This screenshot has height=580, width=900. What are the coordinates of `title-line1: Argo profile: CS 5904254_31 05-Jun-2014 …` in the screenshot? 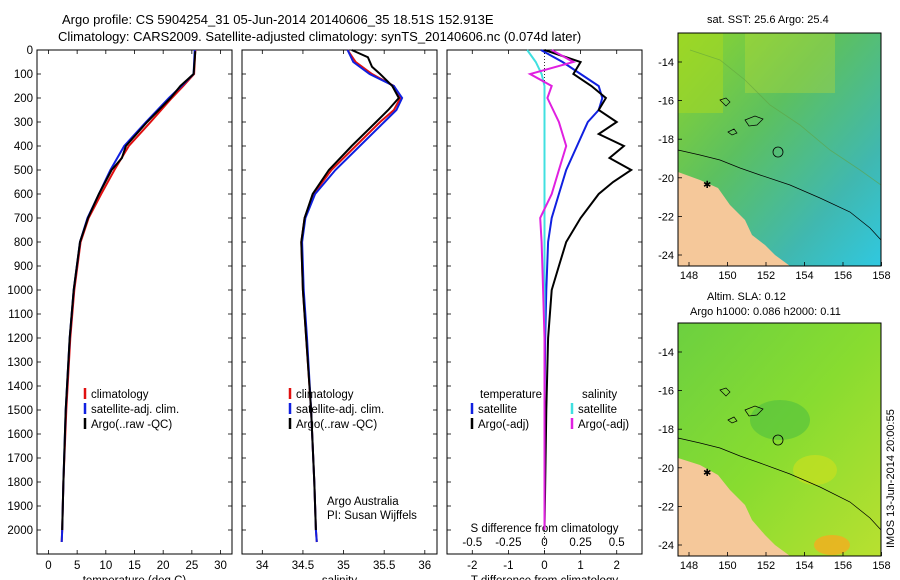 It's located at (278, 19).